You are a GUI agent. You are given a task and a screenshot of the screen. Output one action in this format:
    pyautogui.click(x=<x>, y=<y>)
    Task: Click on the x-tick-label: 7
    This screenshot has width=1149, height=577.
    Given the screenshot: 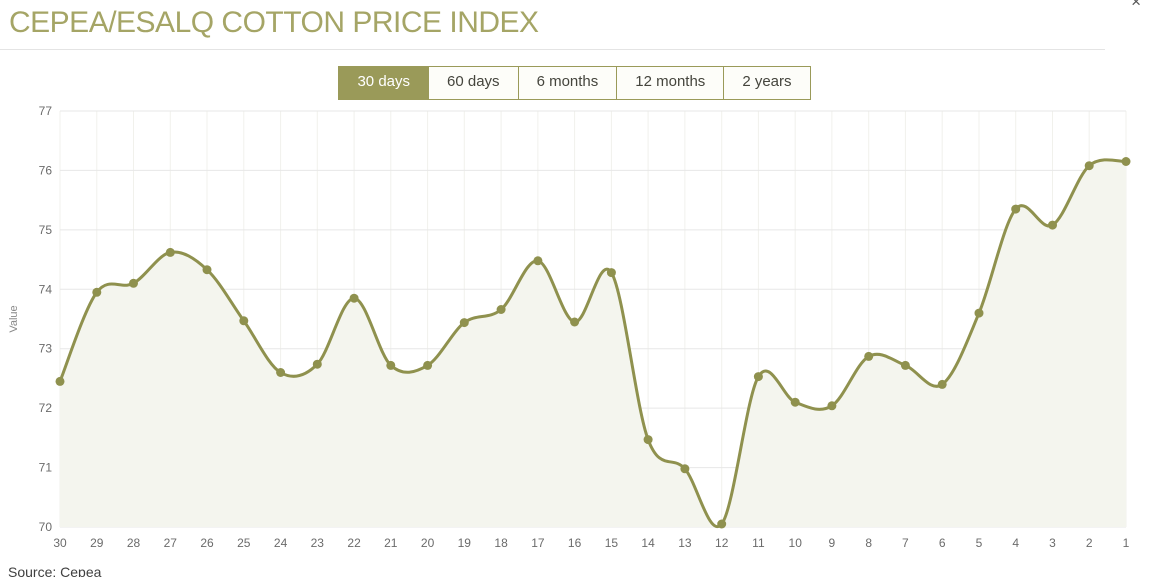 What is the action you would take?
    pyautogui.click(x=905, y=543)
    